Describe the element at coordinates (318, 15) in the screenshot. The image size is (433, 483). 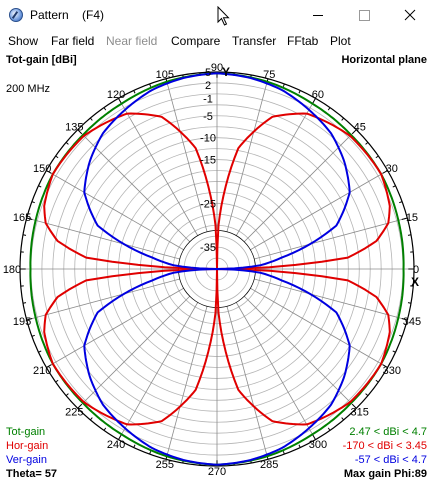
I see `minimize-icon` at that location.